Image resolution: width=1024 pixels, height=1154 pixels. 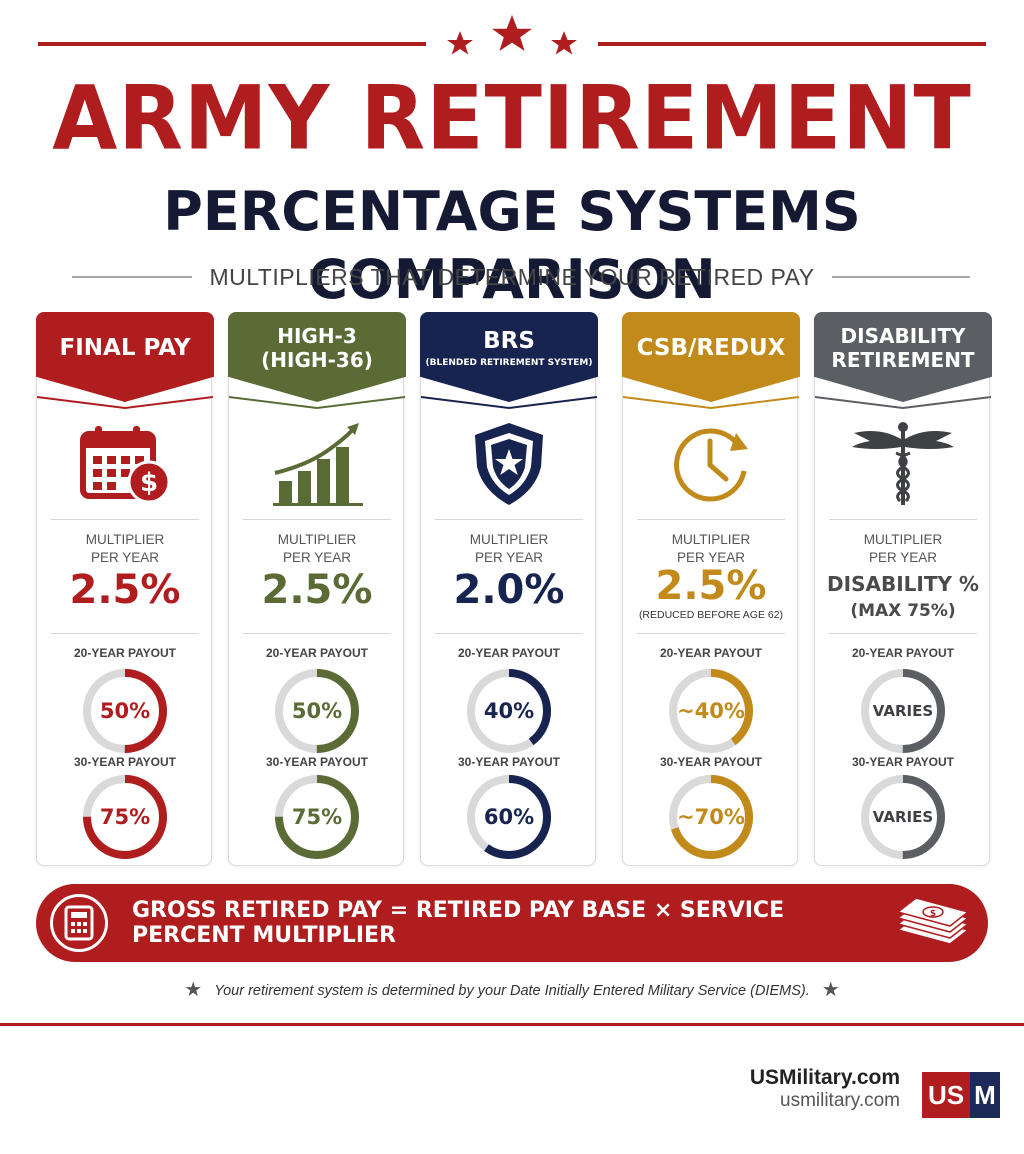 I want to click on payout-20-value: ~40%, so click(x=711, y=711).